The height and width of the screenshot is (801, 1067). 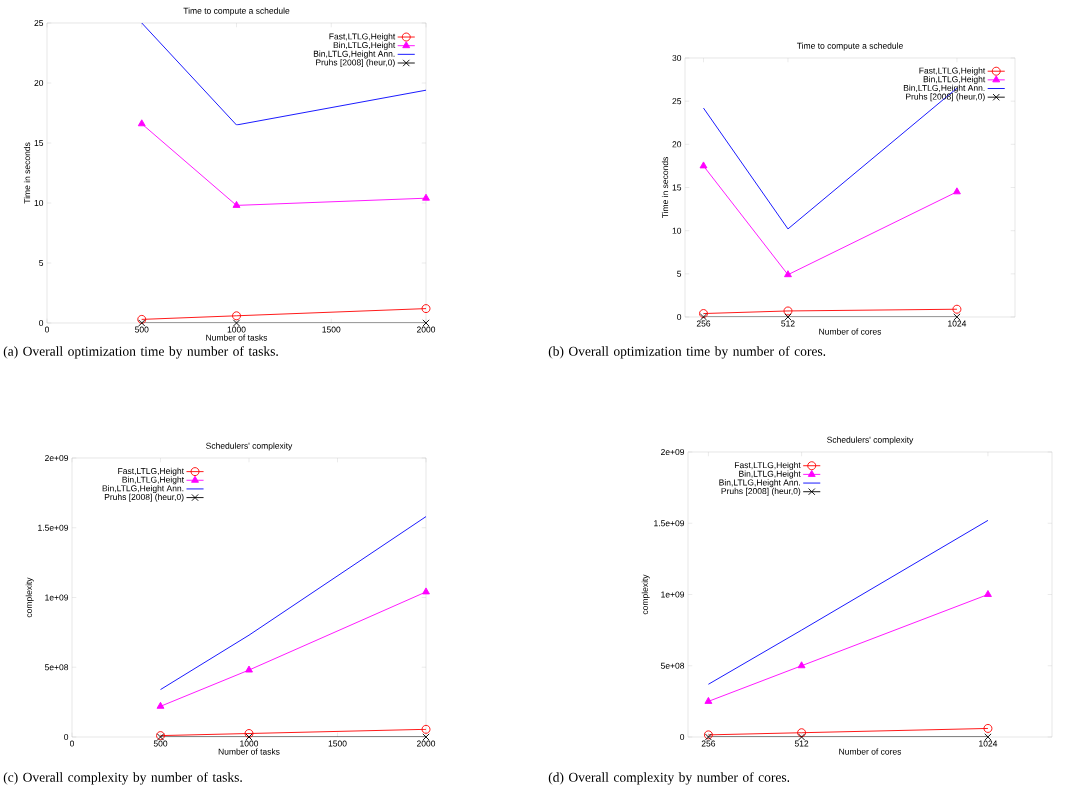 What do you see at coordinates (669, 778) in the screenshot?
I see `text: (d) Overall complexity by number of cores.` at bounding box center [669, 778].